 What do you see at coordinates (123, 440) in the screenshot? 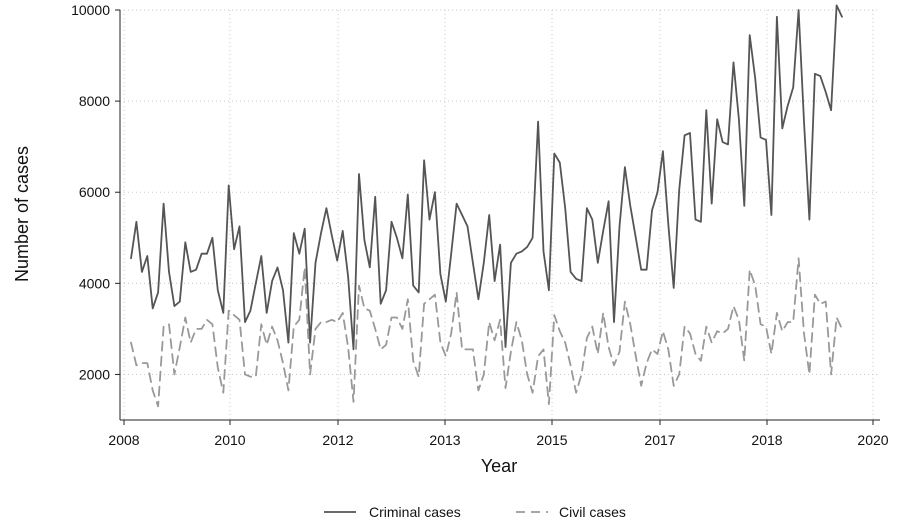
I see `x-tick-label-0: 2008` at bounding box center [123, 440].